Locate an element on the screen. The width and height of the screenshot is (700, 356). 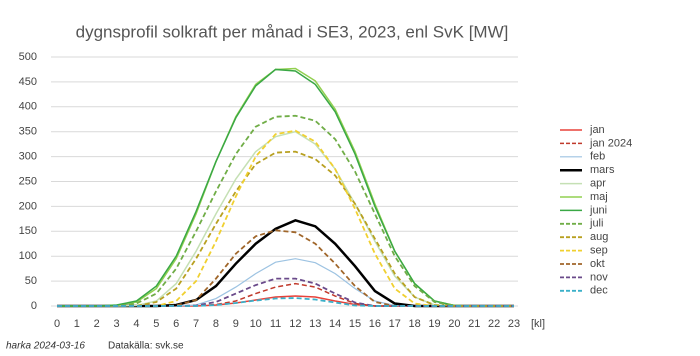
y-tick-label: 300 is located at coordinates (28, 157).